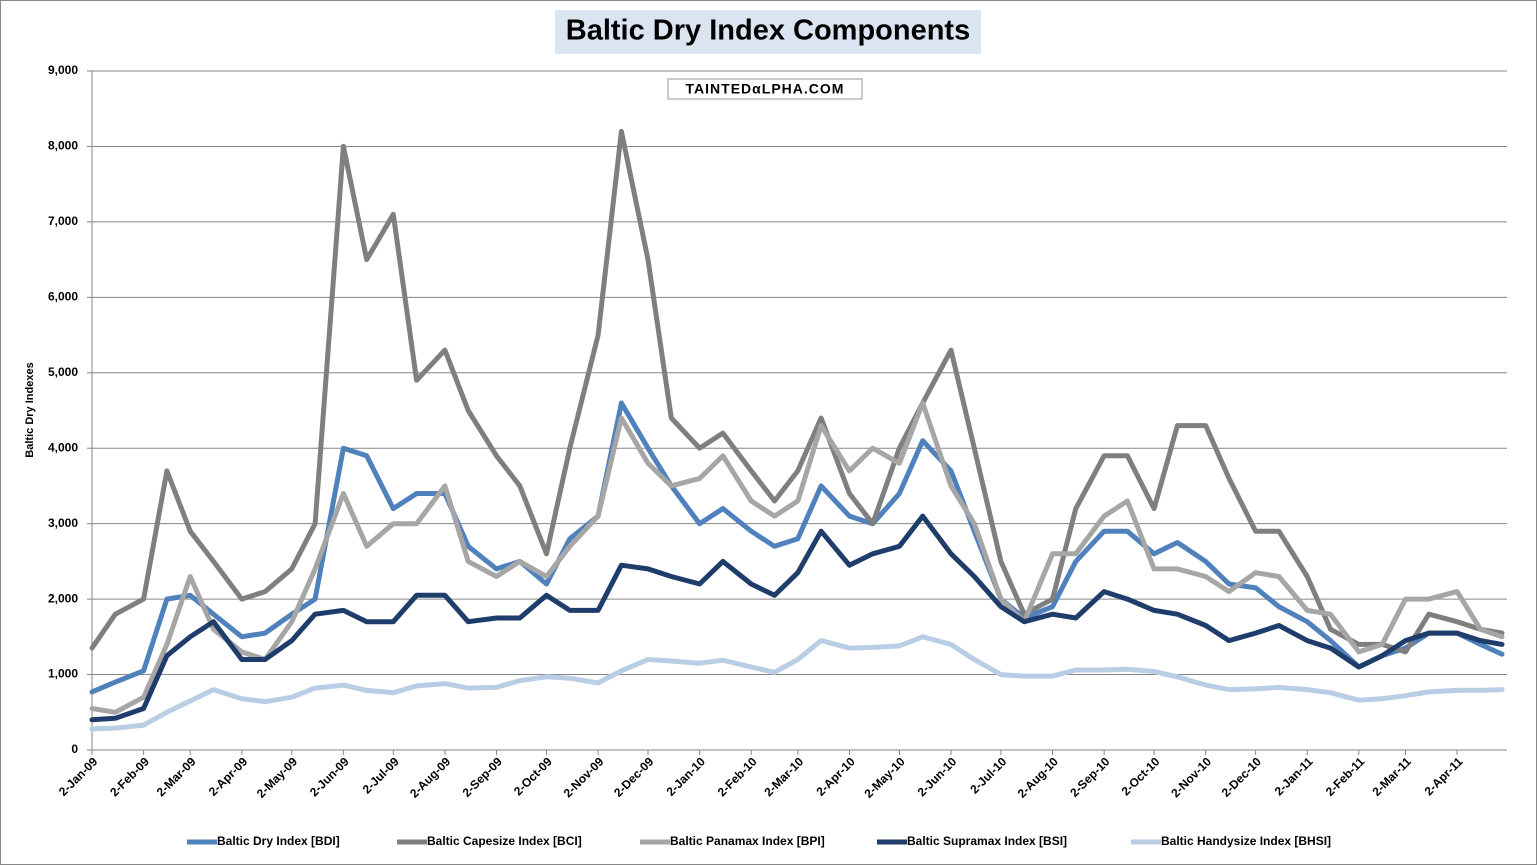 This screenshot has width=1537, height=865. I want to click on y-tick-label: 6,000, so click(63, 297).